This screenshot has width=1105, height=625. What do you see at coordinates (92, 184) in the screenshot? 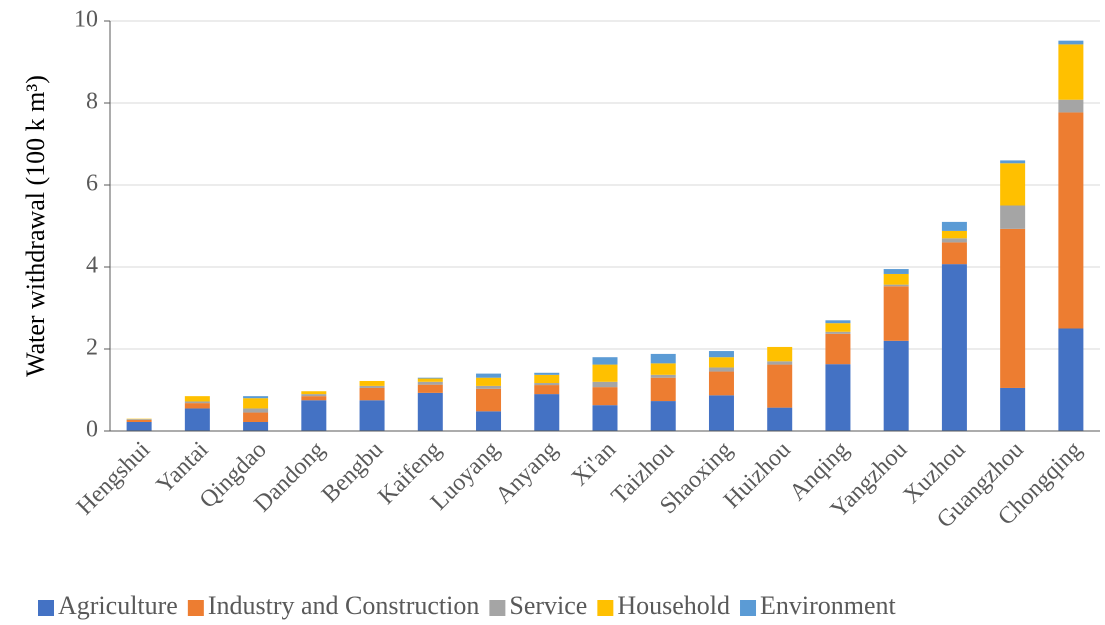
I see `y-tick-label: 6` at bounding box center [92, 184].